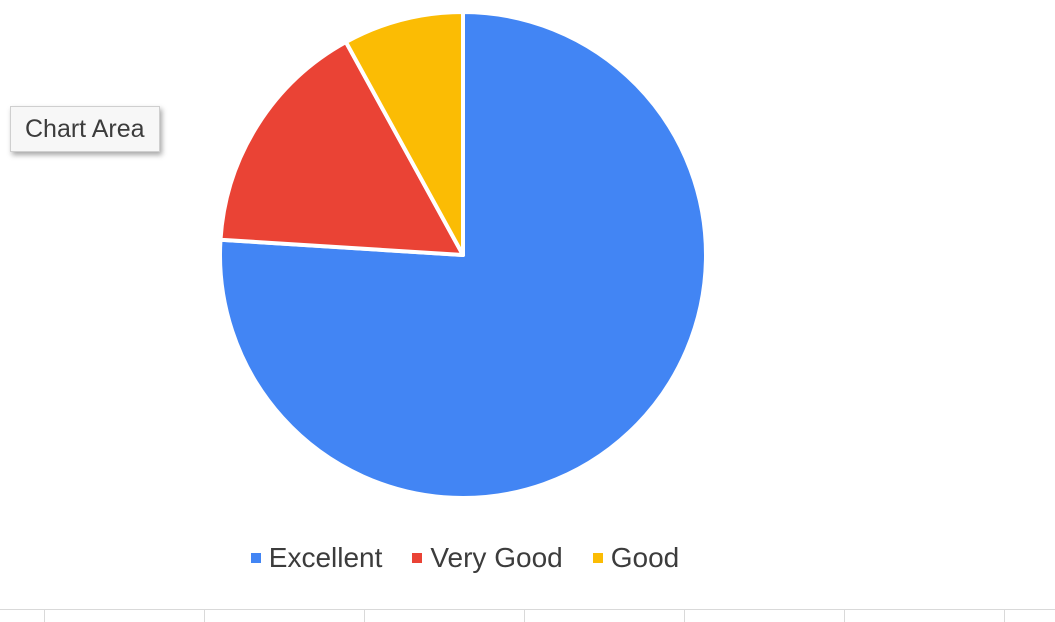 The image size is (1055, 622). I want to click on chart-legend: Excellent Very Good Good, so click(465, 558).